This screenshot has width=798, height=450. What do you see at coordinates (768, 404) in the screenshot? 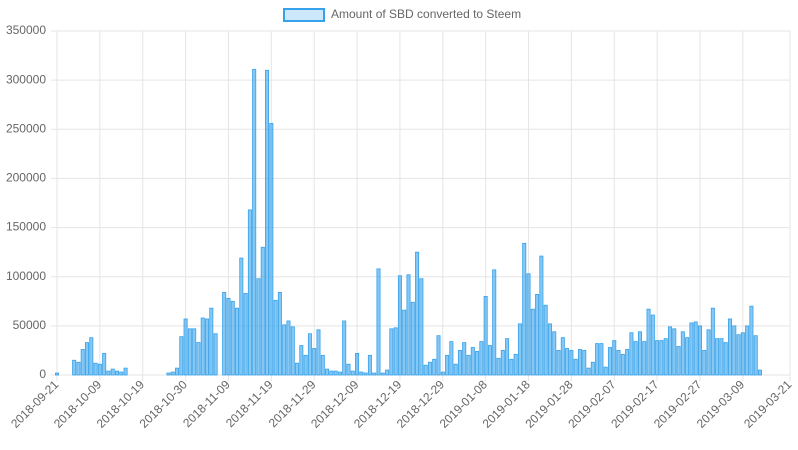
I see `x-tick-label: 2019-03-21` at bounding box center [768, 404].